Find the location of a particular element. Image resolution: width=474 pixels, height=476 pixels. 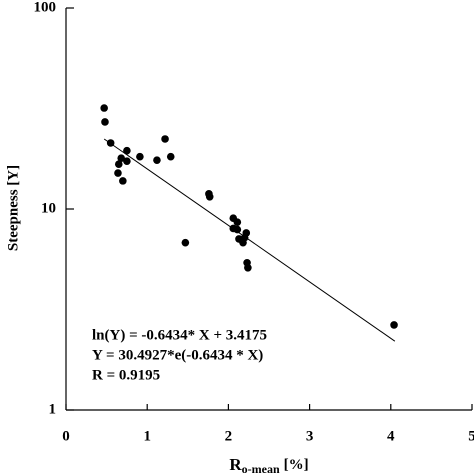

x-tick-label: 1 is located at coordinates (147, 436).